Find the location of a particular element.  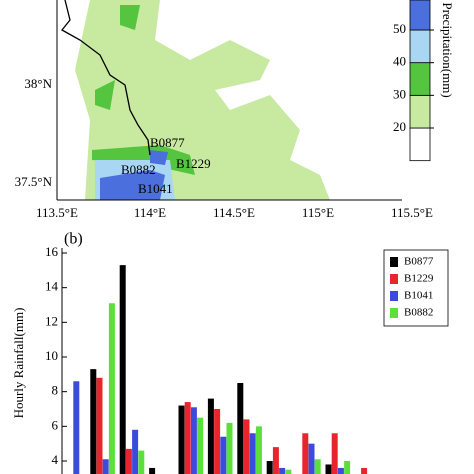

y-tick-label: 6 is located at coordinates (55, 424).